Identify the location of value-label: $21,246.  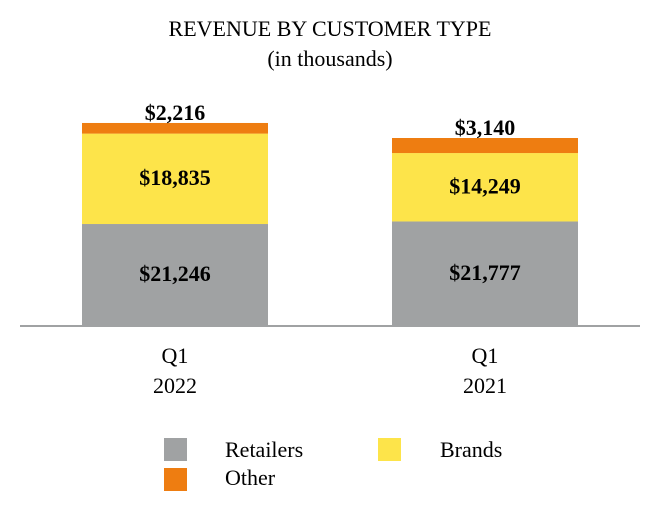
(175, 273).